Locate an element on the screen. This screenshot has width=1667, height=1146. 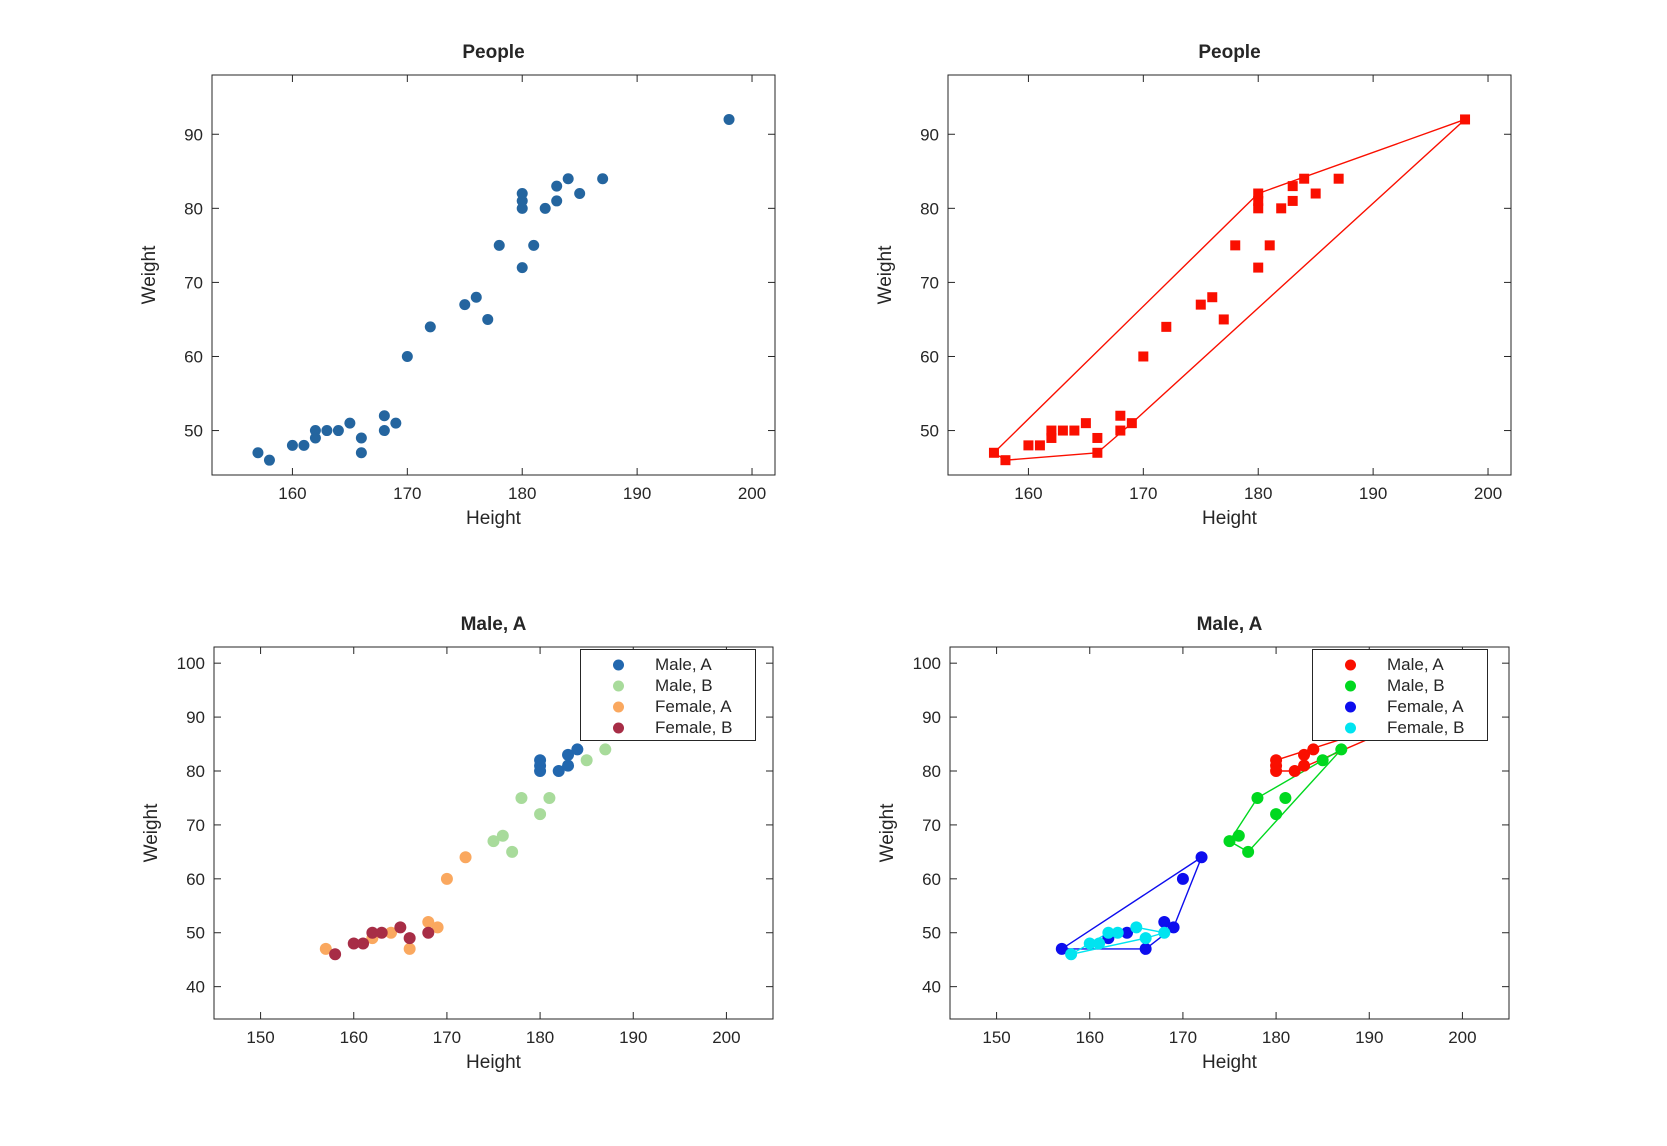
x-tick-label: 170 is located at coordinates (1183, 1037).